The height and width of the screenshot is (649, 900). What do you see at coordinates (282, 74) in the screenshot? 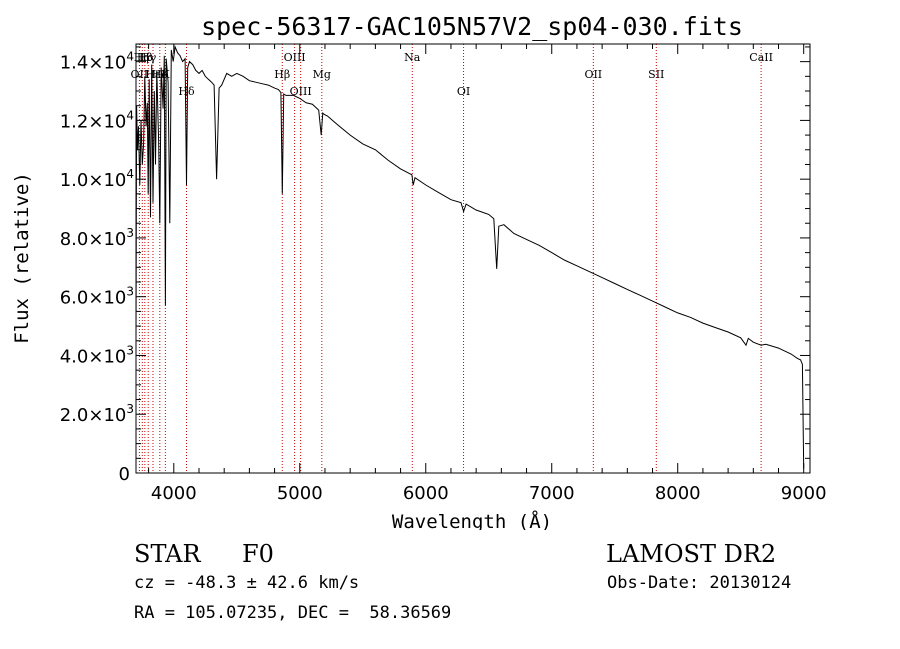
I see `line-label-8: Hβ` at bounding box center [282, 74].